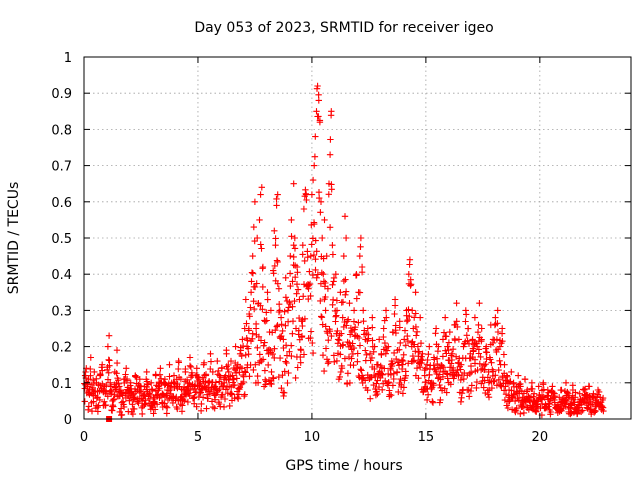 The height and width of the screenshot is (480, 640). What do you see at coordinates (61, 275) in the screenshot?
I see `y-tick-label: 0.4` at bounding box center [61, 275].